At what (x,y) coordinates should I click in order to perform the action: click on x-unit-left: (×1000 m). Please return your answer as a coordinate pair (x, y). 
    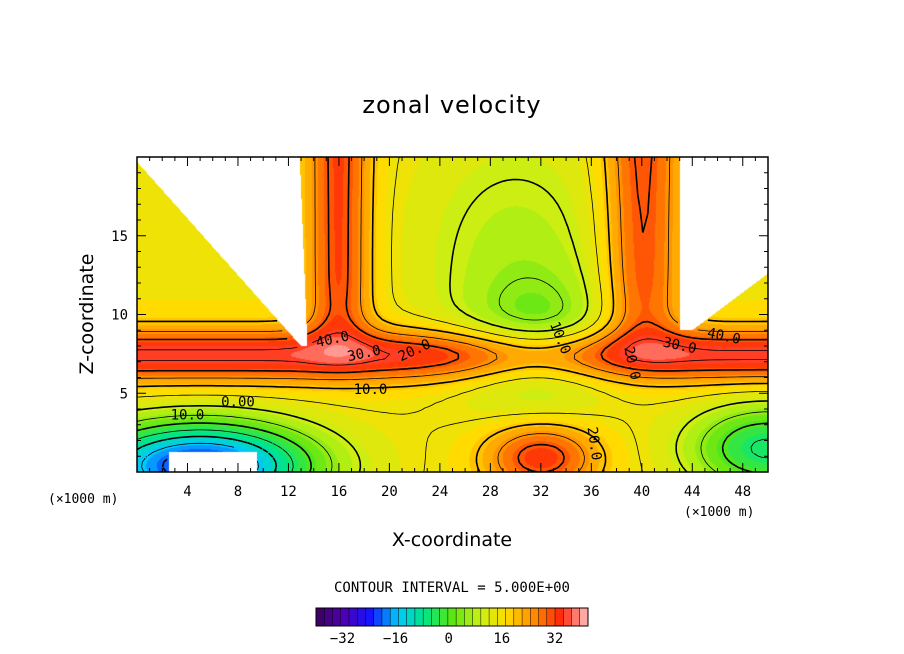
    Looking at the image, I should click on (83, 499).